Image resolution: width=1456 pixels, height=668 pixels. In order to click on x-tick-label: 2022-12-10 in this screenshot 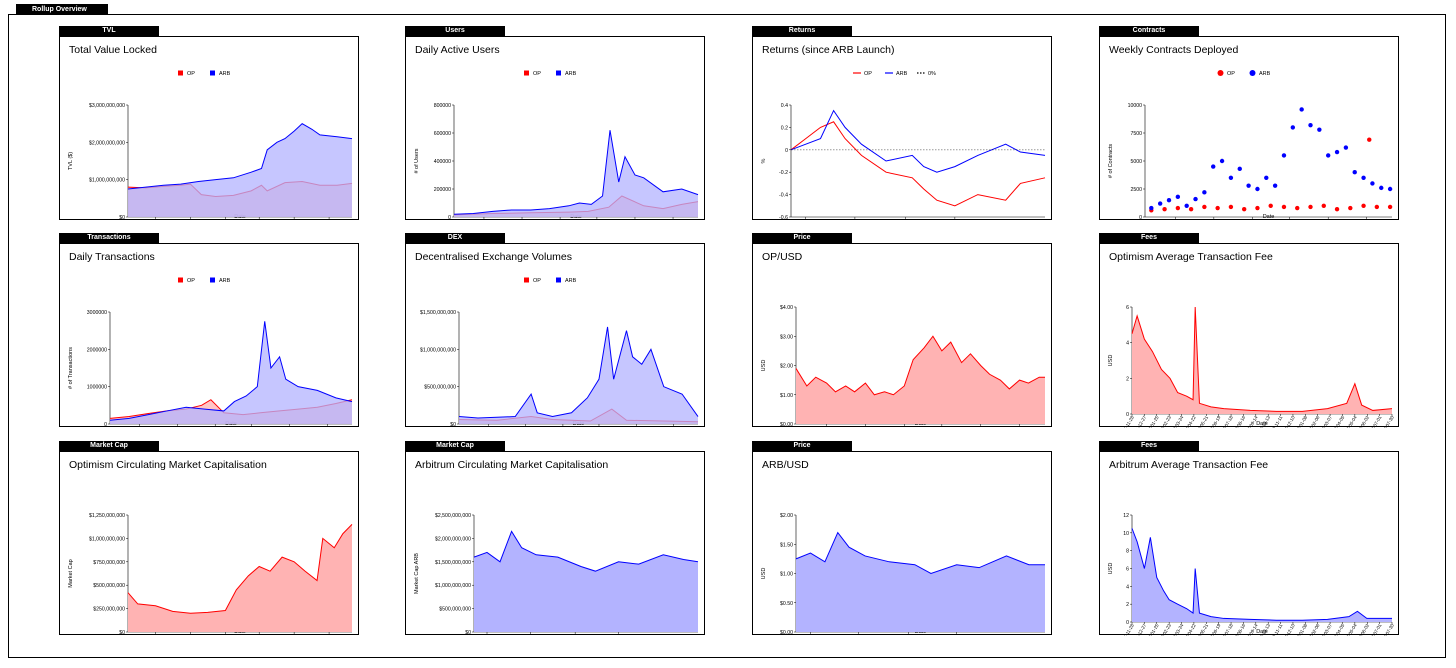, I will do `click(1288, 629)`.